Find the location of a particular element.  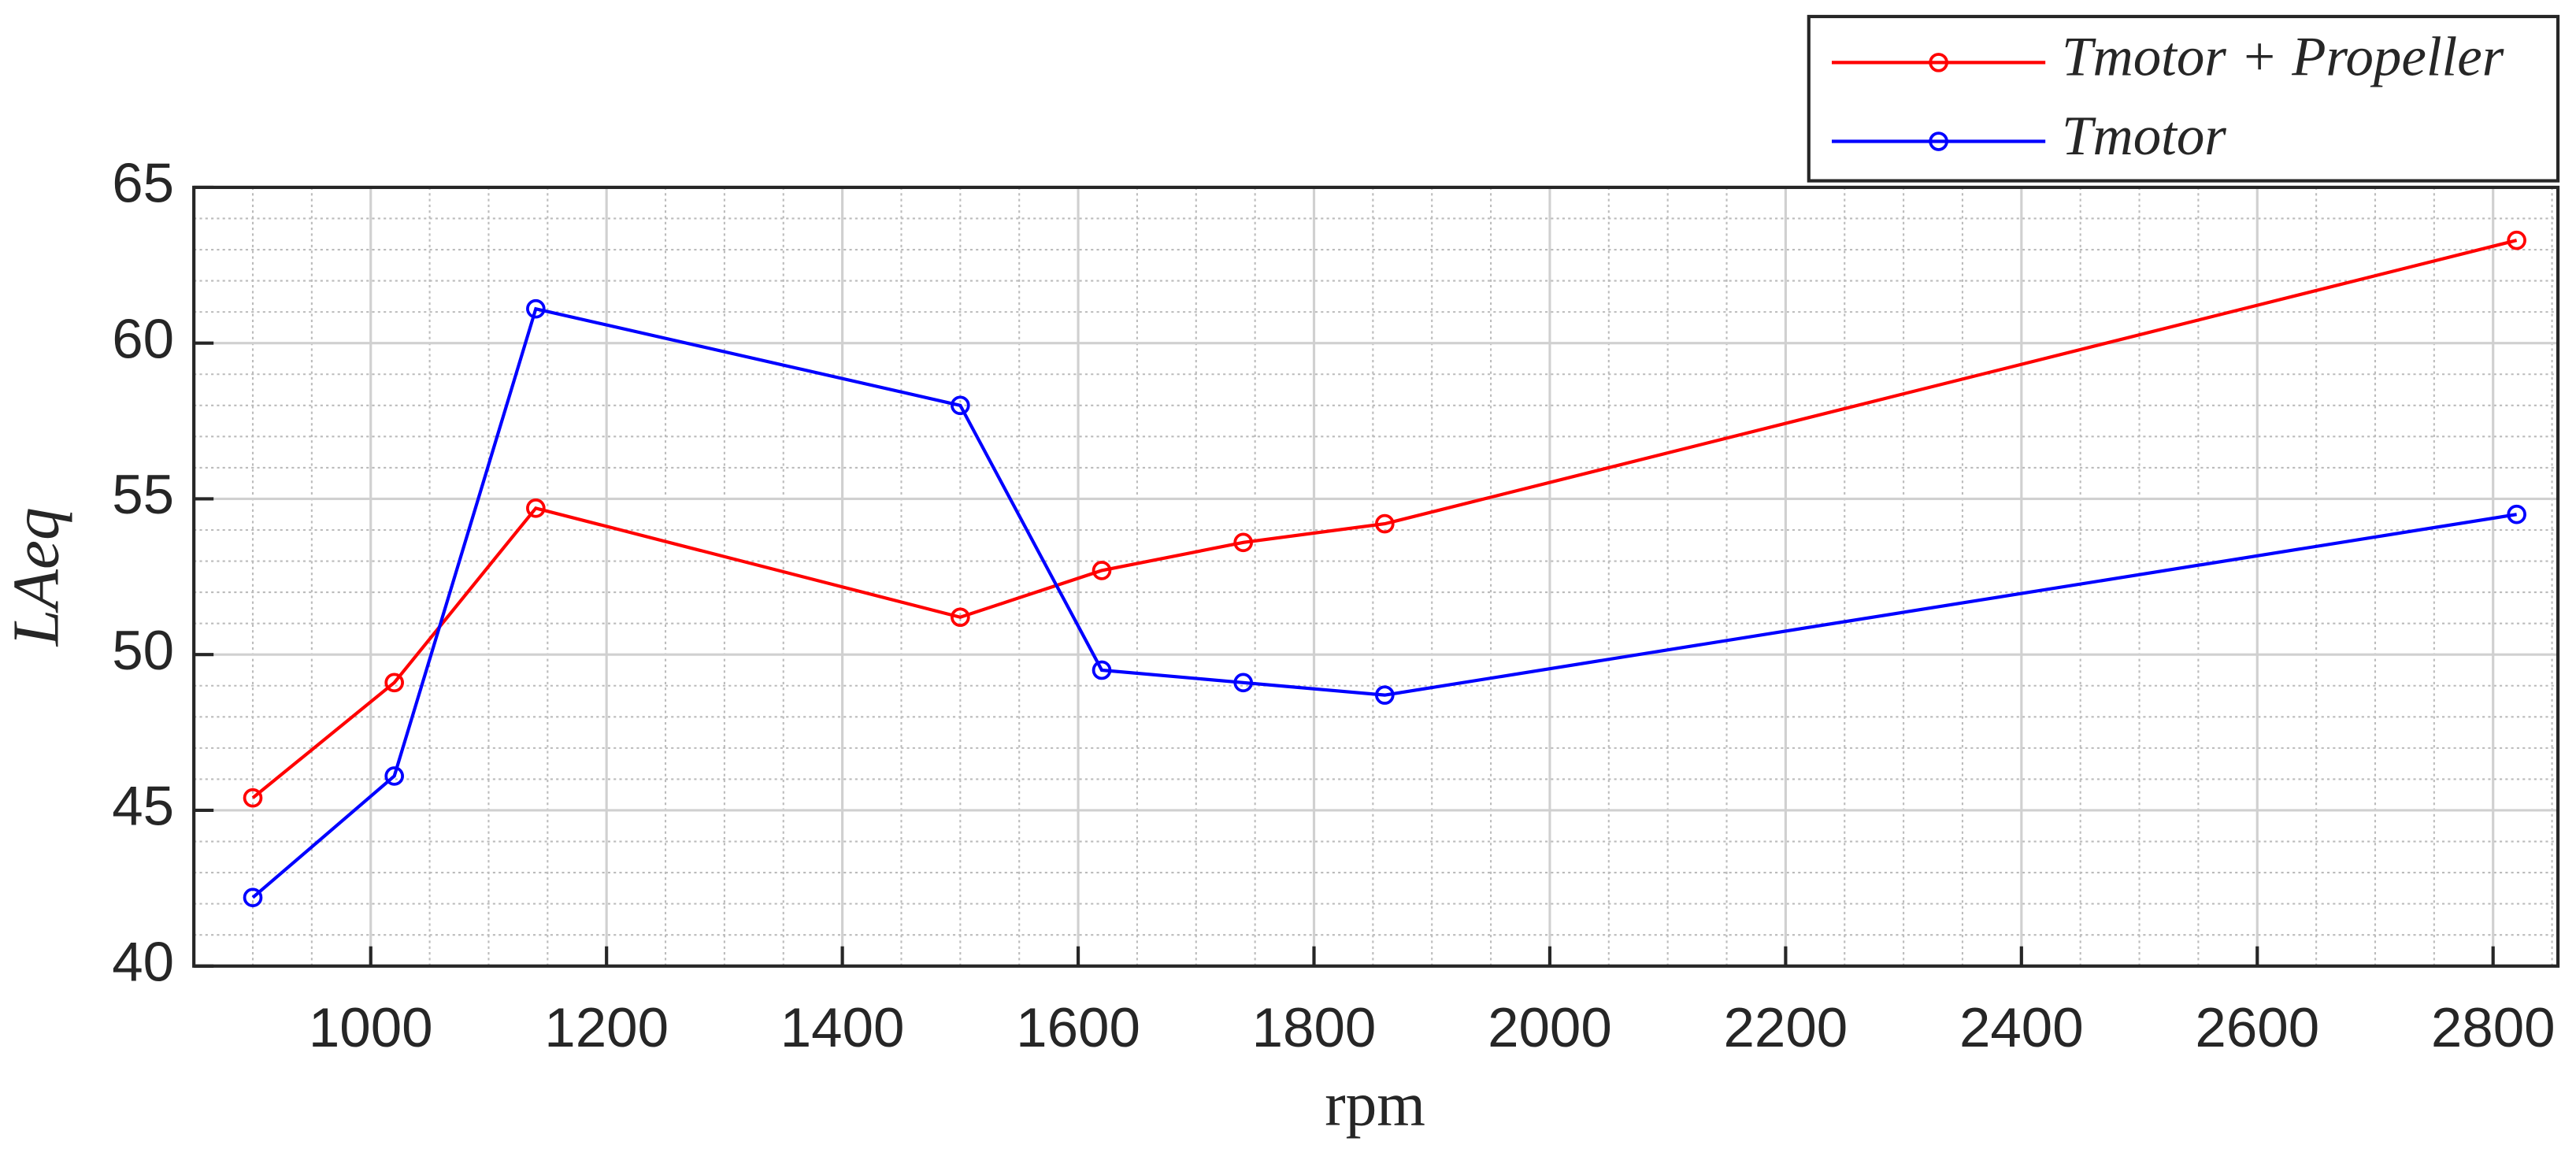

x-tick-label: 1400 is located at coordinates (842, 1028).